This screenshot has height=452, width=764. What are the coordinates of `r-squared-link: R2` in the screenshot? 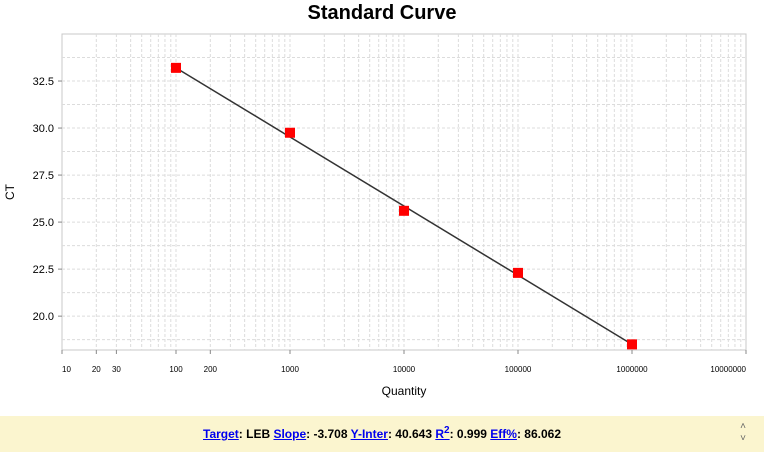 It's located at (442, 433).